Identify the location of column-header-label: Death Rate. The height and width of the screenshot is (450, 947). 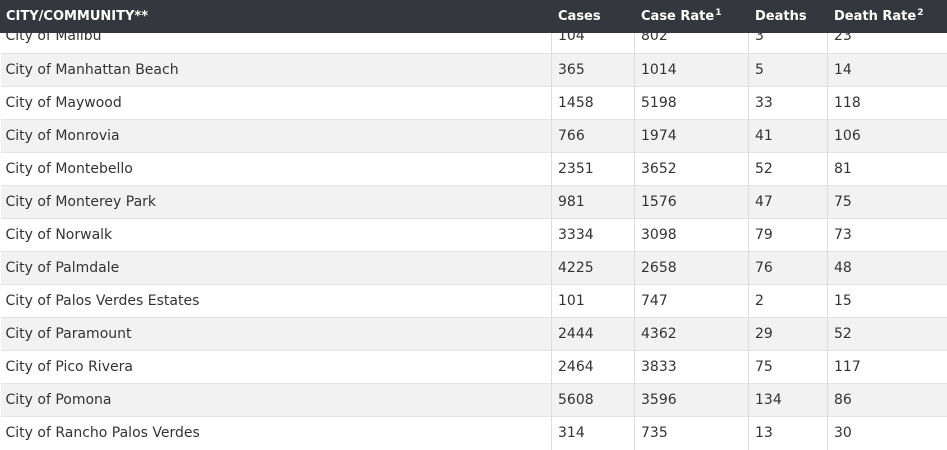
(875, 16).